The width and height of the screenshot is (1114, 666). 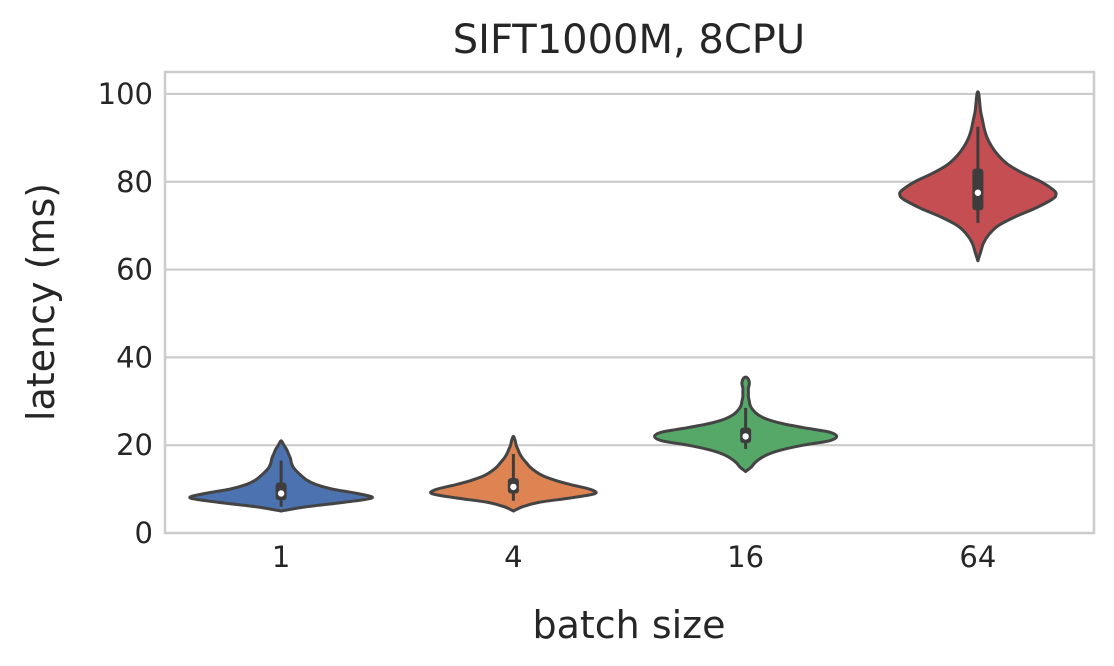 What do you see at coordinates (134, 270) in the screenshot?
I see `y-tick-label: 60` at bounding box center [134, 270].